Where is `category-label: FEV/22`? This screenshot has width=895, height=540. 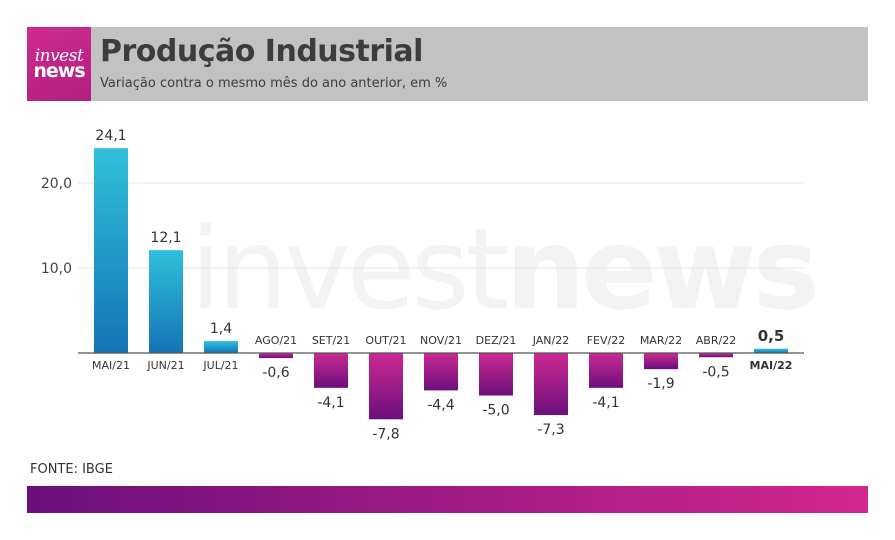 category-label: FEV/22 is located at coordinates (606, 340).